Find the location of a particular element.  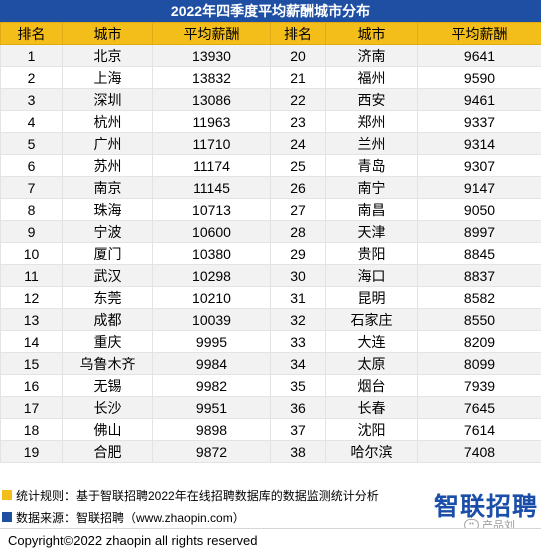

table-header-row: 排名 城市 平均薪酬 排名 城市 平均薪酬 is located at coordinates (270, 33).